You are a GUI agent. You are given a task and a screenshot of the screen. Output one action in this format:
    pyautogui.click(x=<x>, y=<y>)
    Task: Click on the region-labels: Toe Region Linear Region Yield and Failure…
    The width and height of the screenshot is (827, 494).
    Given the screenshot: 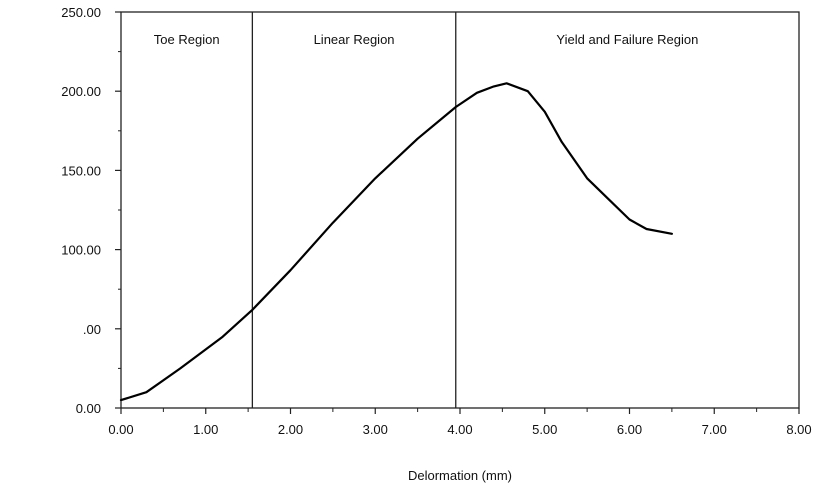 What is the action you would take?
    pyautogui.click(x=426, y=39)
    